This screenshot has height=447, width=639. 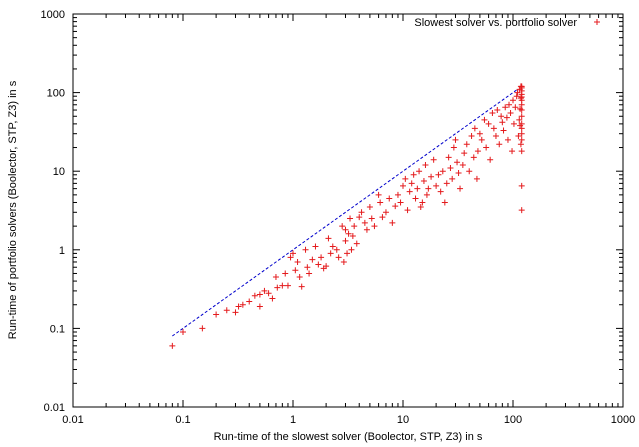 I want to click on y-tick-label: 0.01, so click(x=54, y=408).